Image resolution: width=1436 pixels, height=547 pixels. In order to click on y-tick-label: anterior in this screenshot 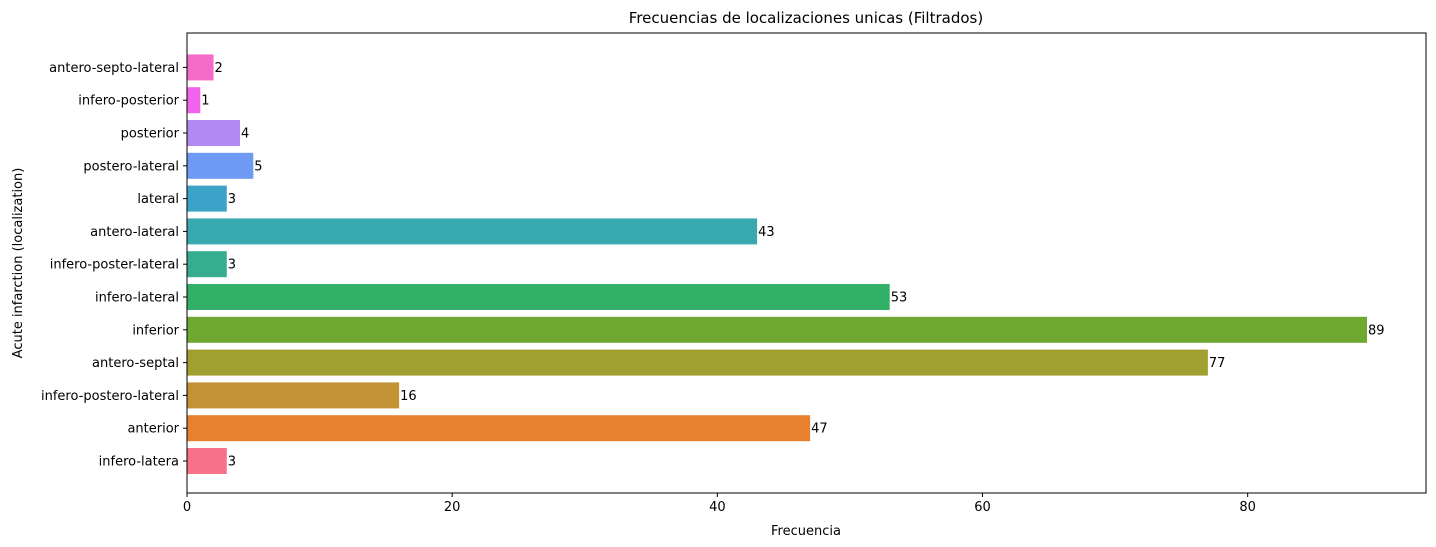, I will do `click(153, 429)`.